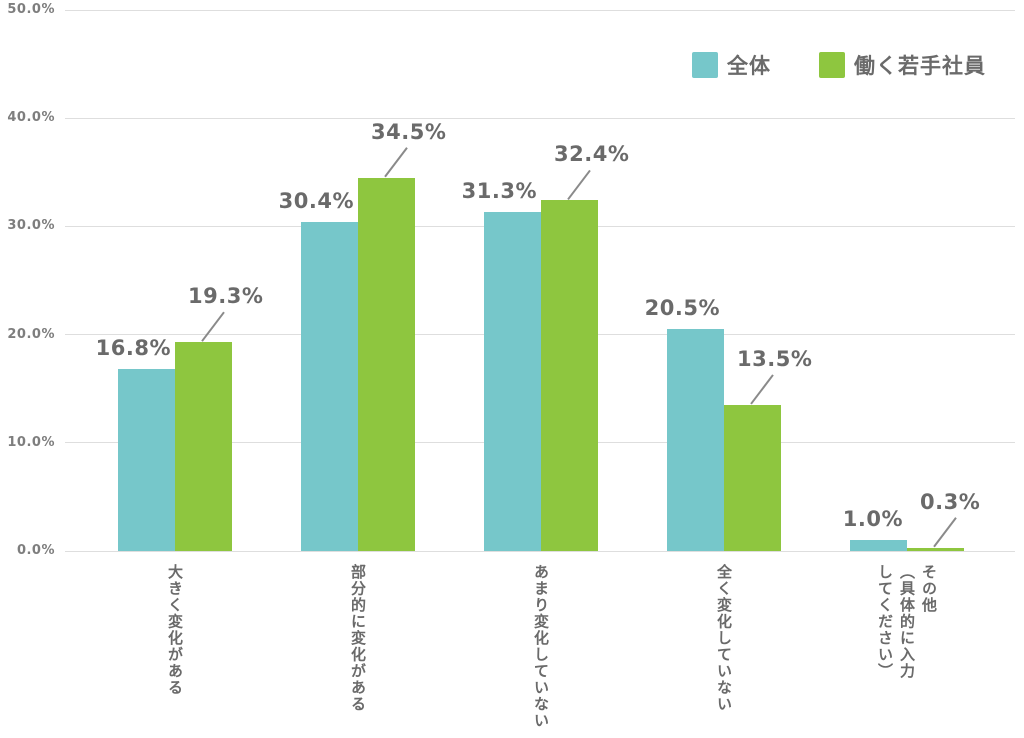 The height and width of the screenshot is (738, 1024). What do you see at coordinates (31, 334) in the screenshot?
I see `y-axis-tick-20.0%: 20.0%` at bounding box center [31, 334].